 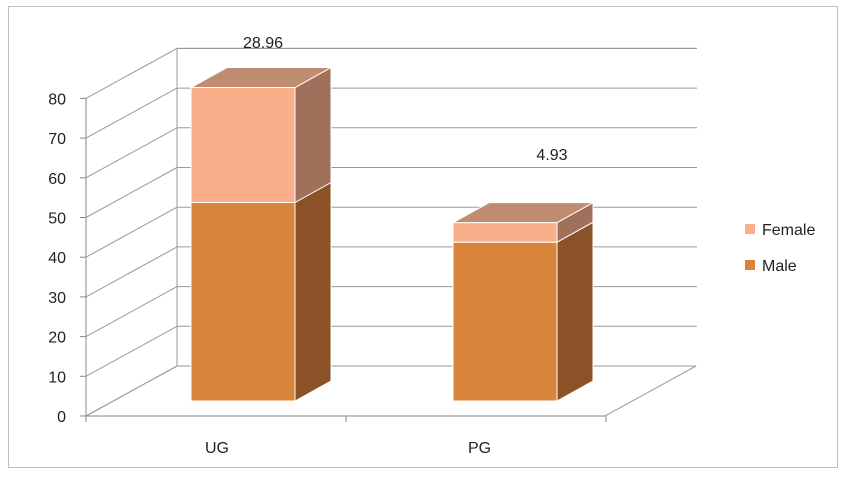 I want to click on bar-segment-male-pg, so click(x=505, y=321).